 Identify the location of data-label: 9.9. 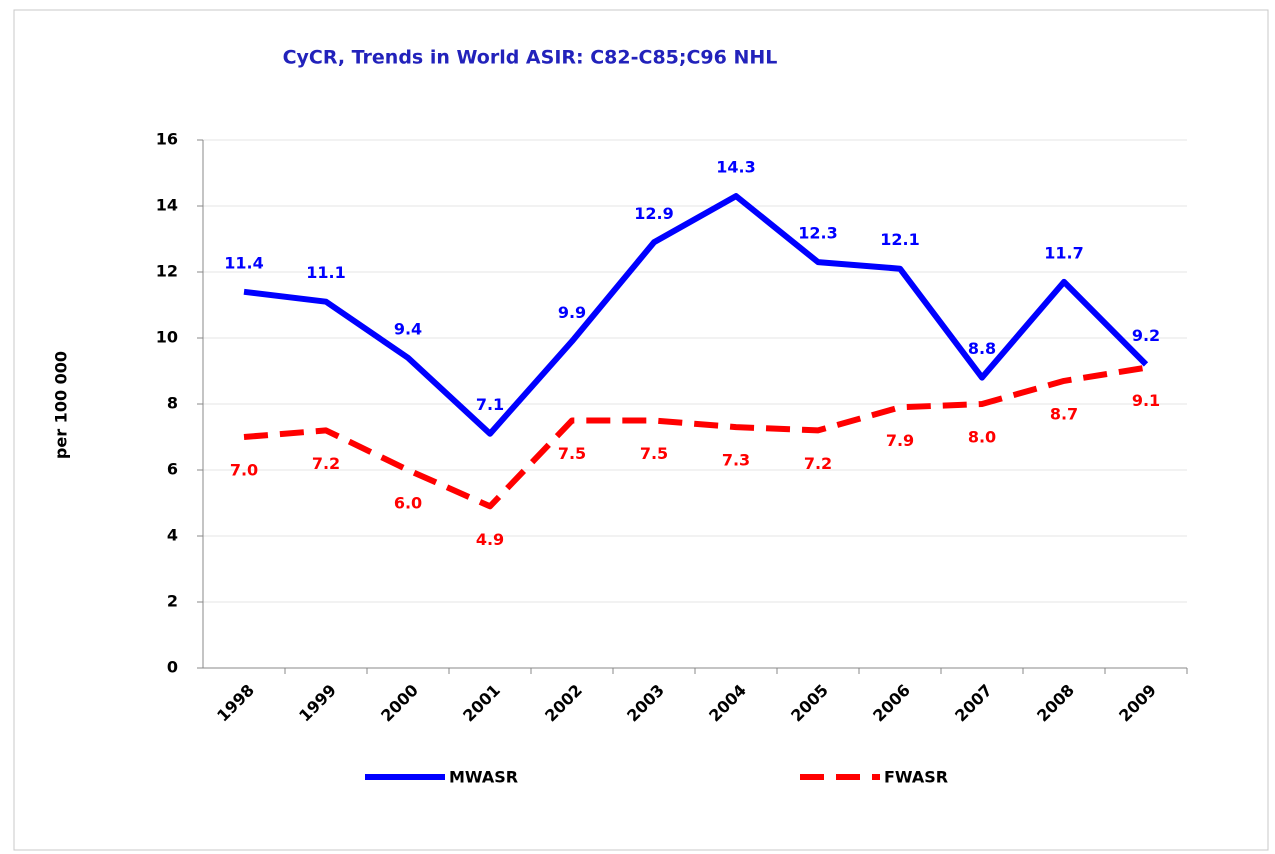
(572, 312).